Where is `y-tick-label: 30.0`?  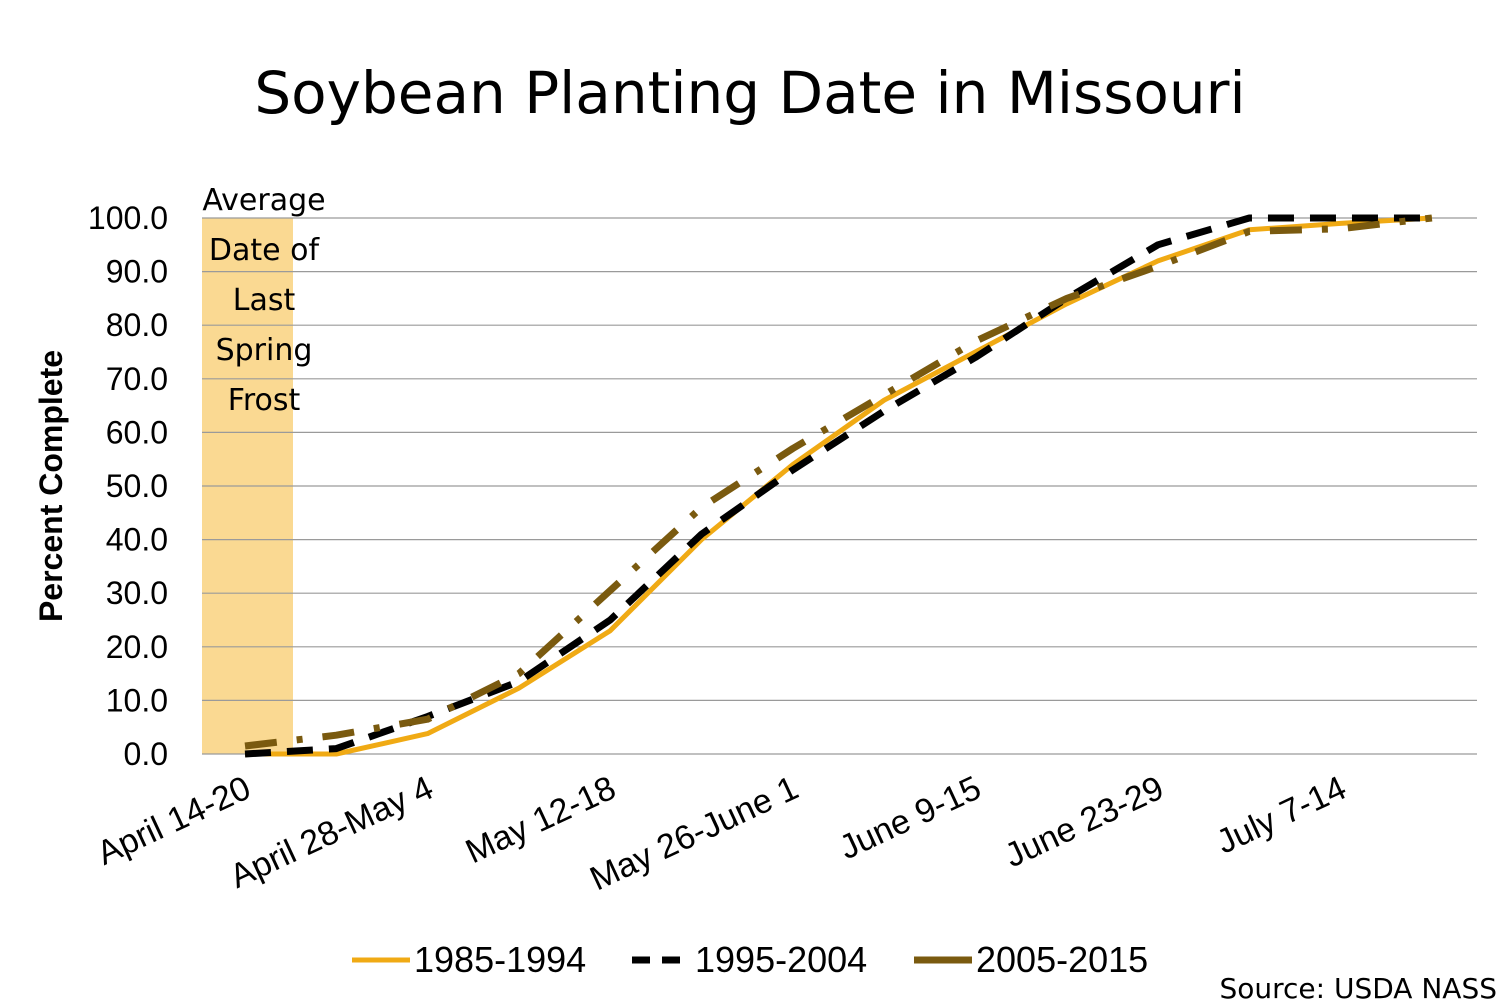 y-tick-label: 30.0 is located at coordinates (137, 593).